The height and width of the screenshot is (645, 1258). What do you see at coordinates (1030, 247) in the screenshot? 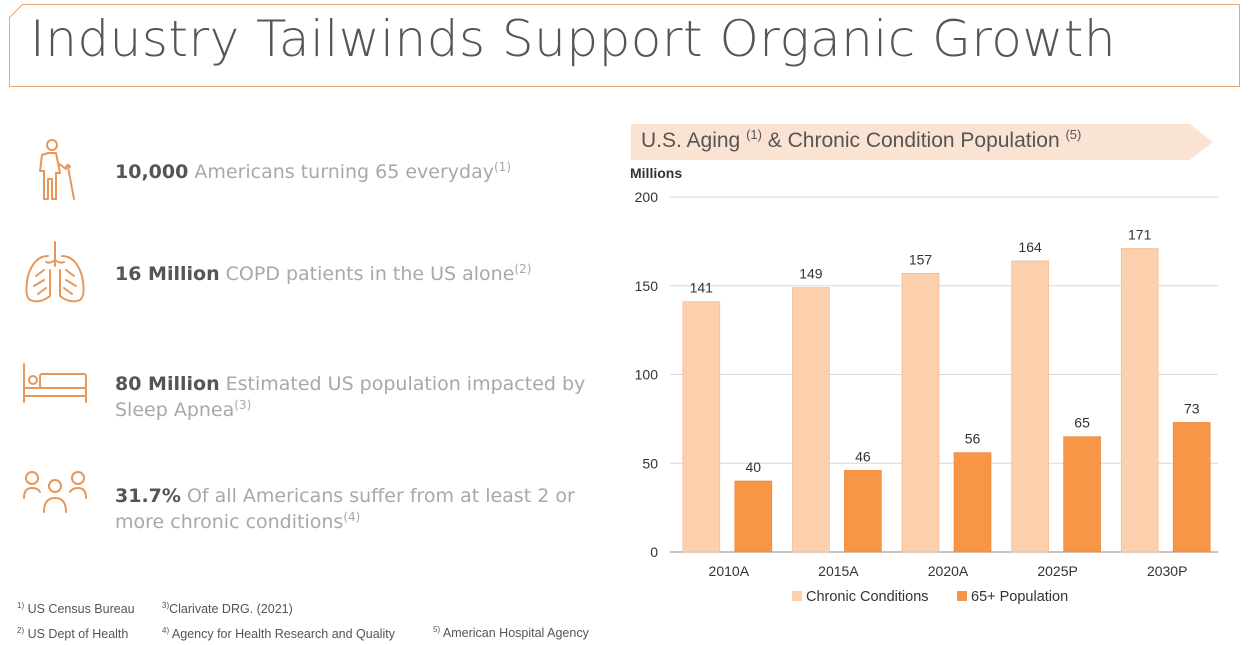
I see `data-label: 164` at bounding box center [1030, 247].